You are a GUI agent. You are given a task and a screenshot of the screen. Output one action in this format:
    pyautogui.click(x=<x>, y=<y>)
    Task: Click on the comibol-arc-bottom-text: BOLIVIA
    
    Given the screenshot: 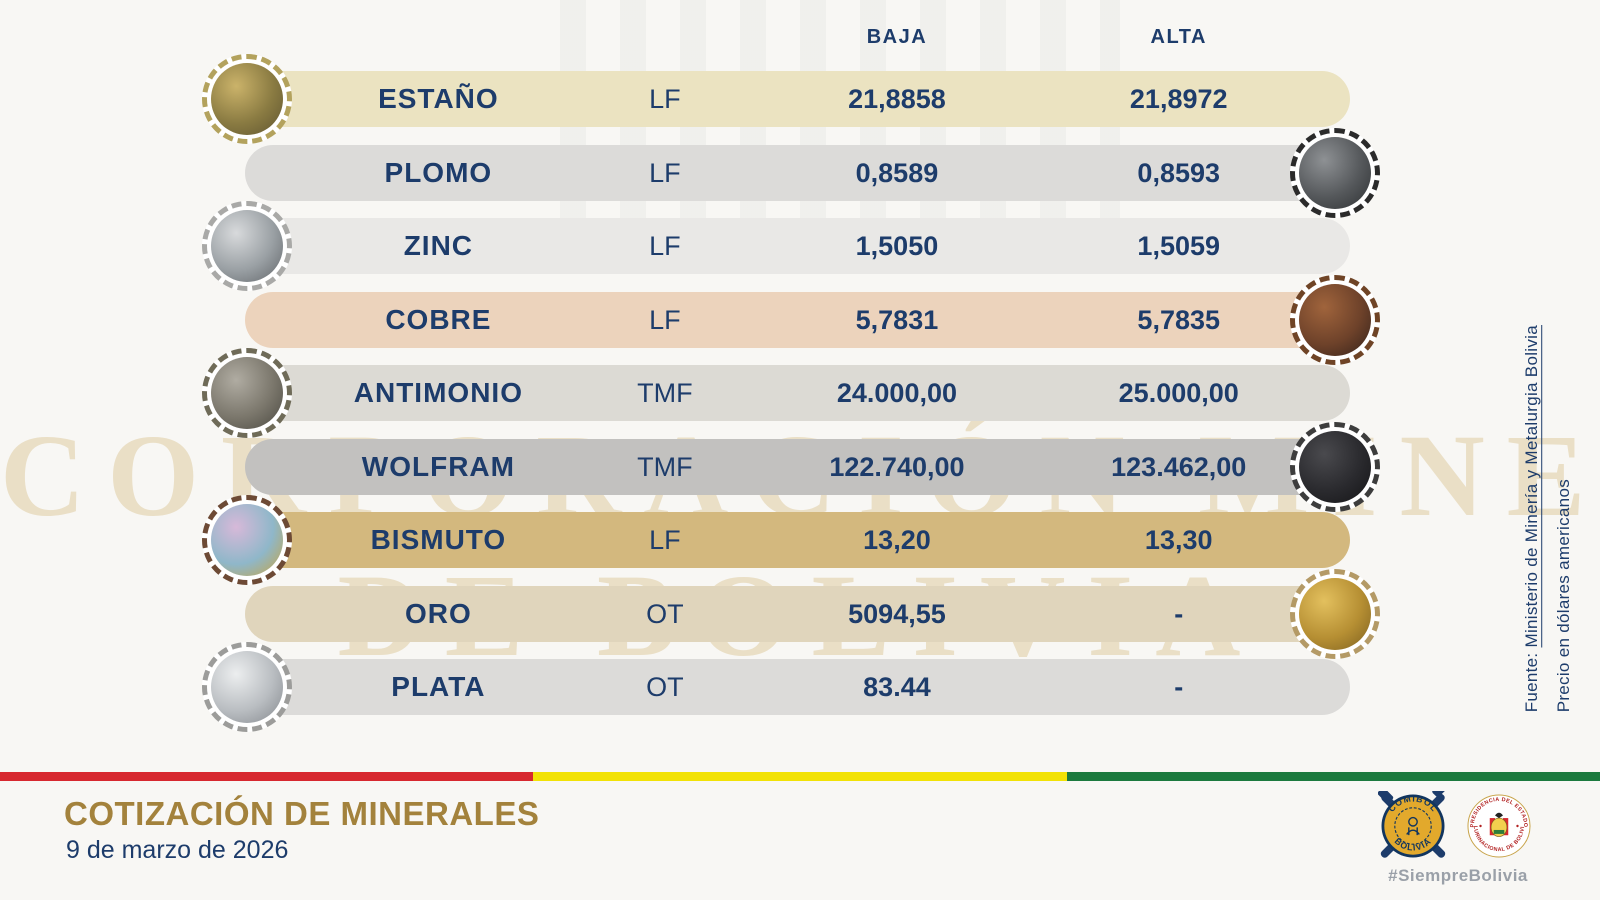 What is the action you would take?
    pyautogui.click(x=1413, y=844)
    